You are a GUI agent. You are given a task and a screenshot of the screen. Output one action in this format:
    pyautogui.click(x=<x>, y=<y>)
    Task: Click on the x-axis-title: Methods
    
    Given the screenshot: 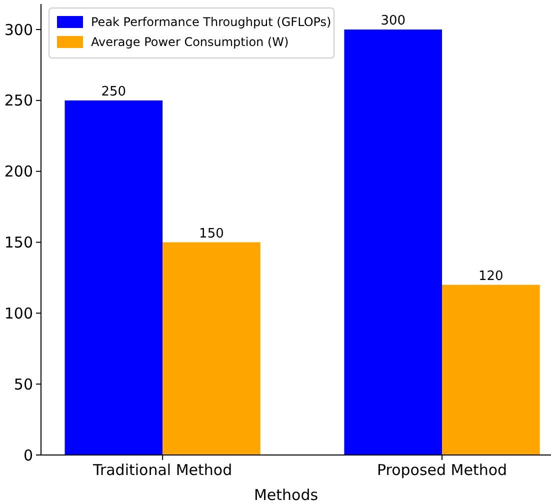 What is the action you would take?
    pyautogui.click(x=286, y=495)
    